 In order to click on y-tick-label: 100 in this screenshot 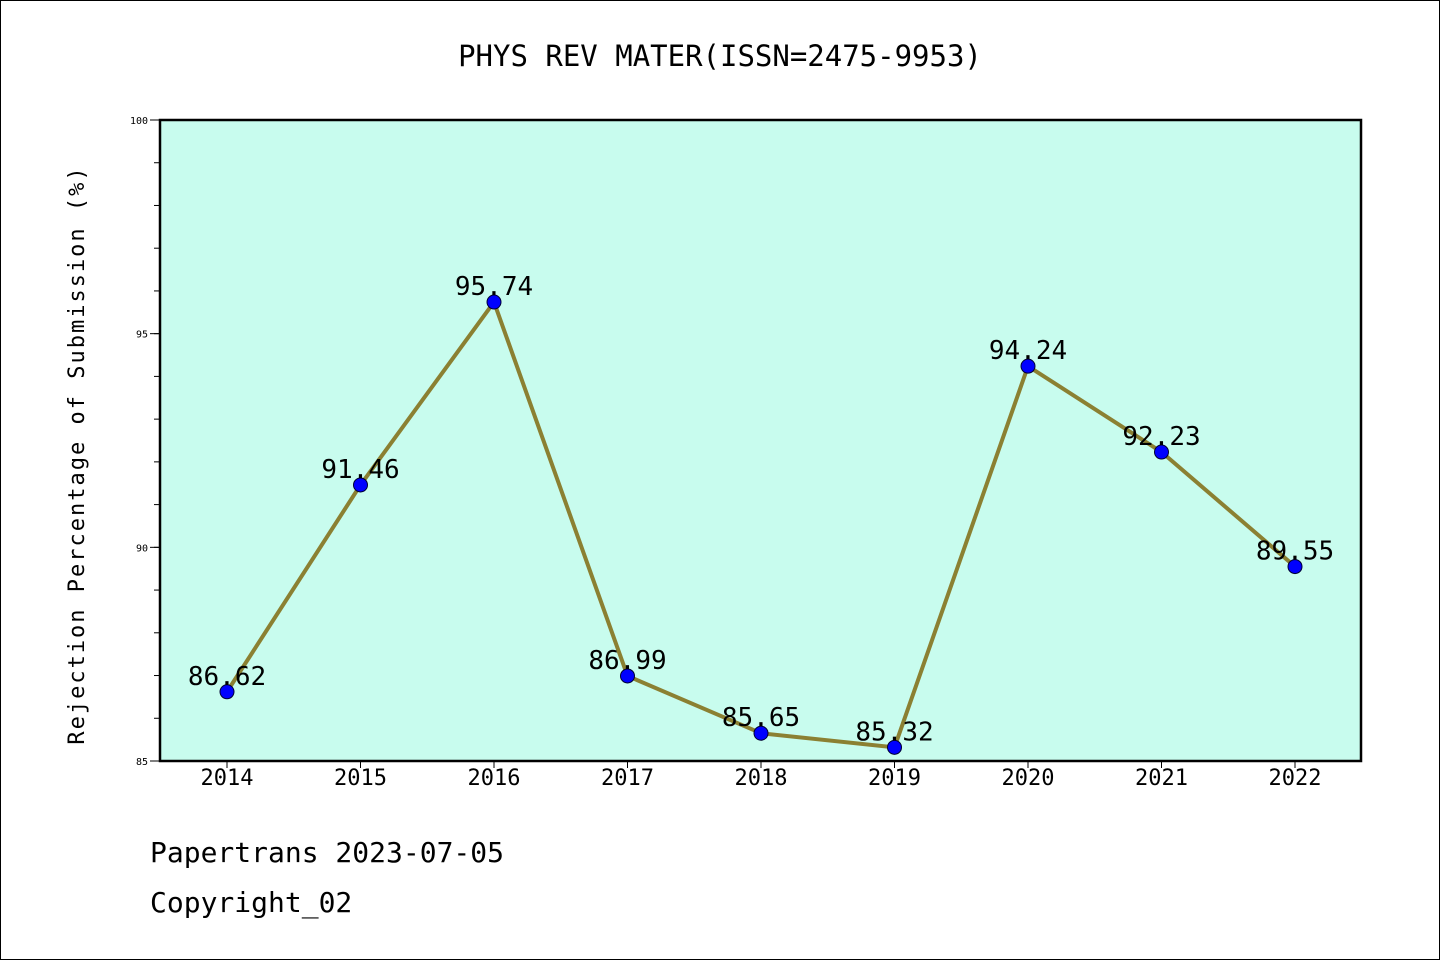, I will do `click(139, 121)`.